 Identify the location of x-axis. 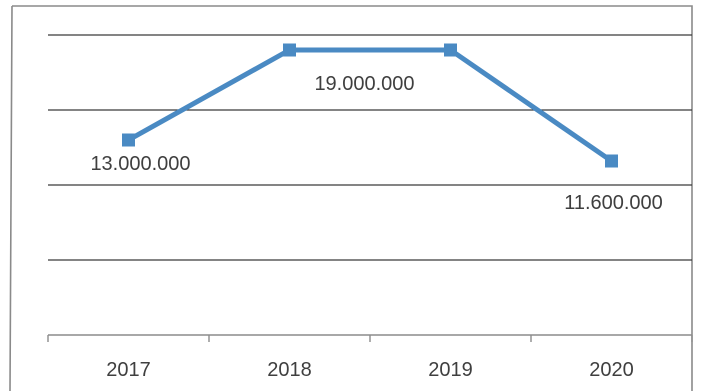
(370, 338).